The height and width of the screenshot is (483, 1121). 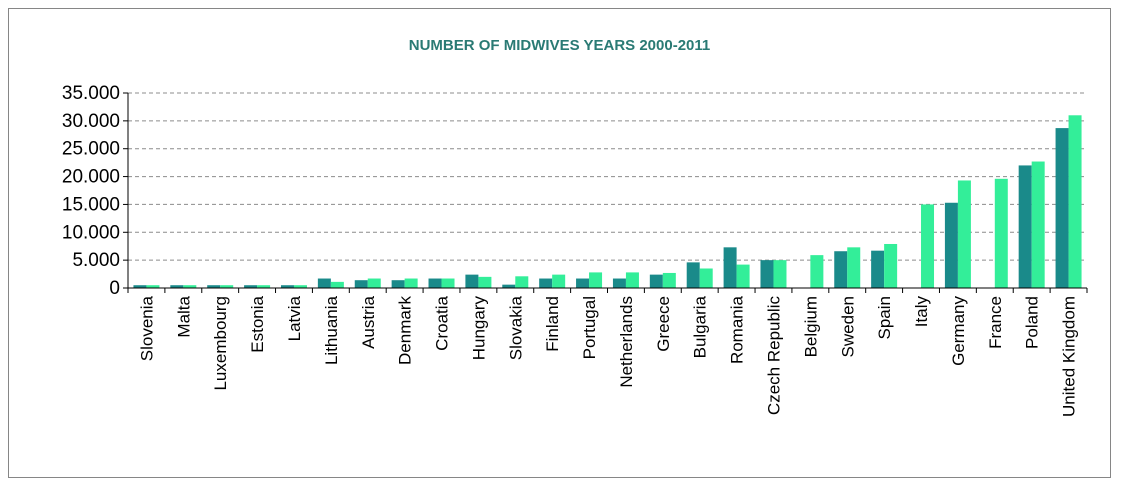 What do you see at coordinates (146, 328) in the screenshot?
I see `category-label: Slovenia` at bounding box center [146, 328].